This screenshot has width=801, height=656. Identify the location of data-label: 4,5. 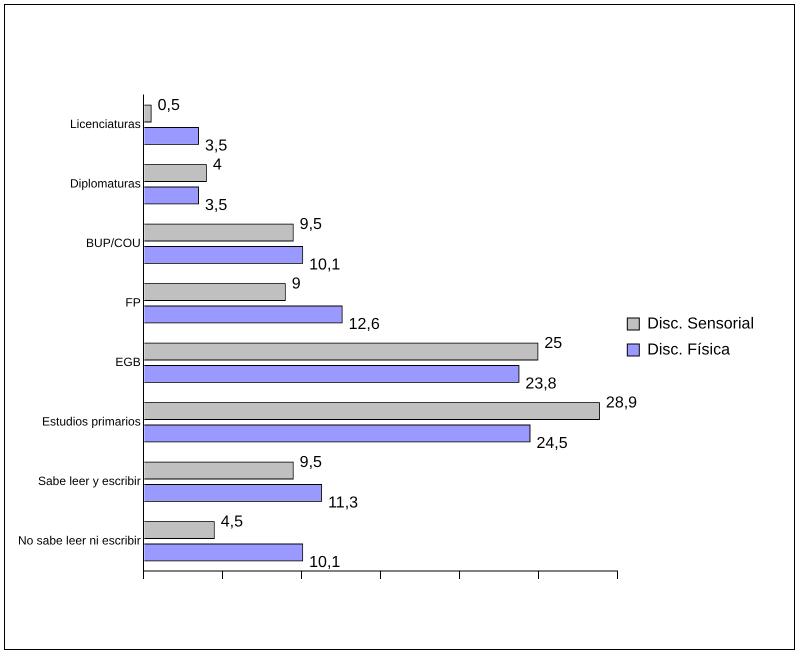
(232, 522).